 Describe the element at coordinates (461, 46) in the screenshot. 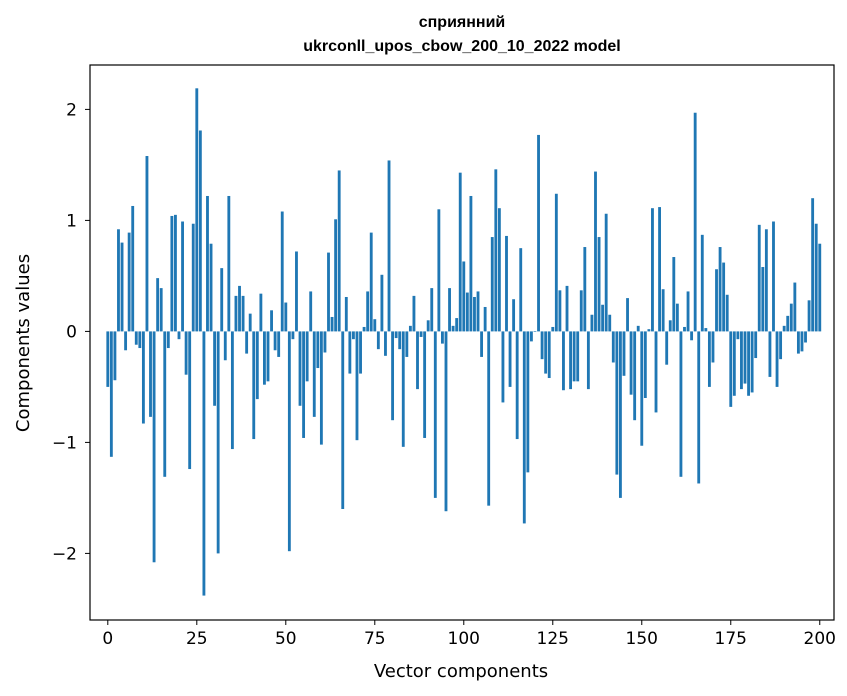

I see `chart-subtitle: ukrconll_upos_cbow_200_10_2022 model` at that location.